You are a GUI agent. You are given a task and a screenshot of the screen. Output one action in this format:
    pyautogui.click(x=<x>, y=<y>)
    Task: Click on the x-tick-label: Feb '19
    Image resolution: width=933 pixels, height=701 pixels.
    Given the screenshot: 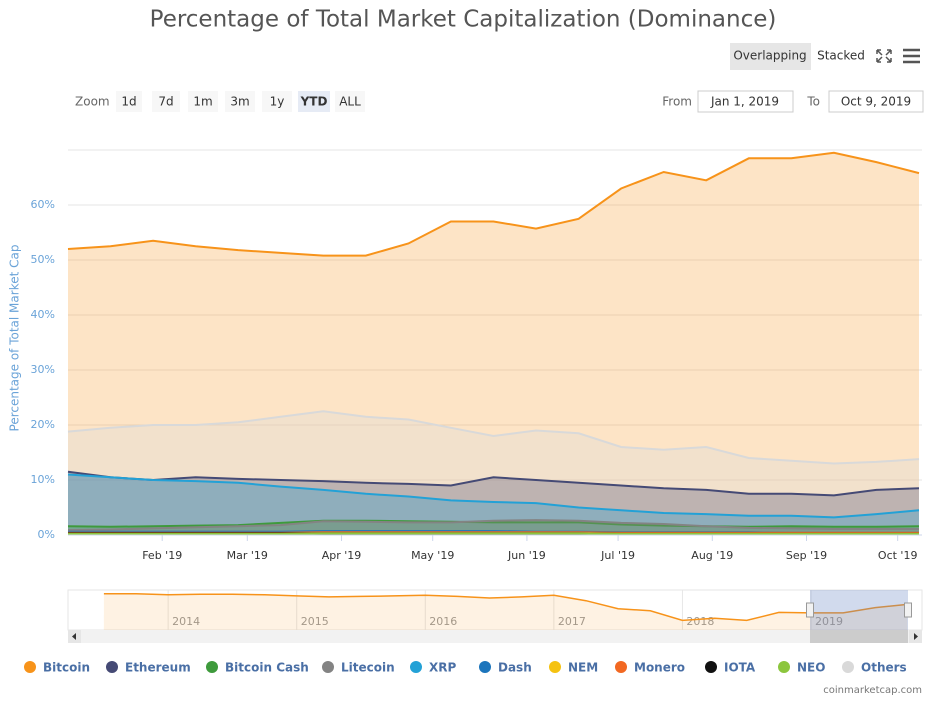 What is the action you would take?
    pyautogui.click(x=162, y=555)
    